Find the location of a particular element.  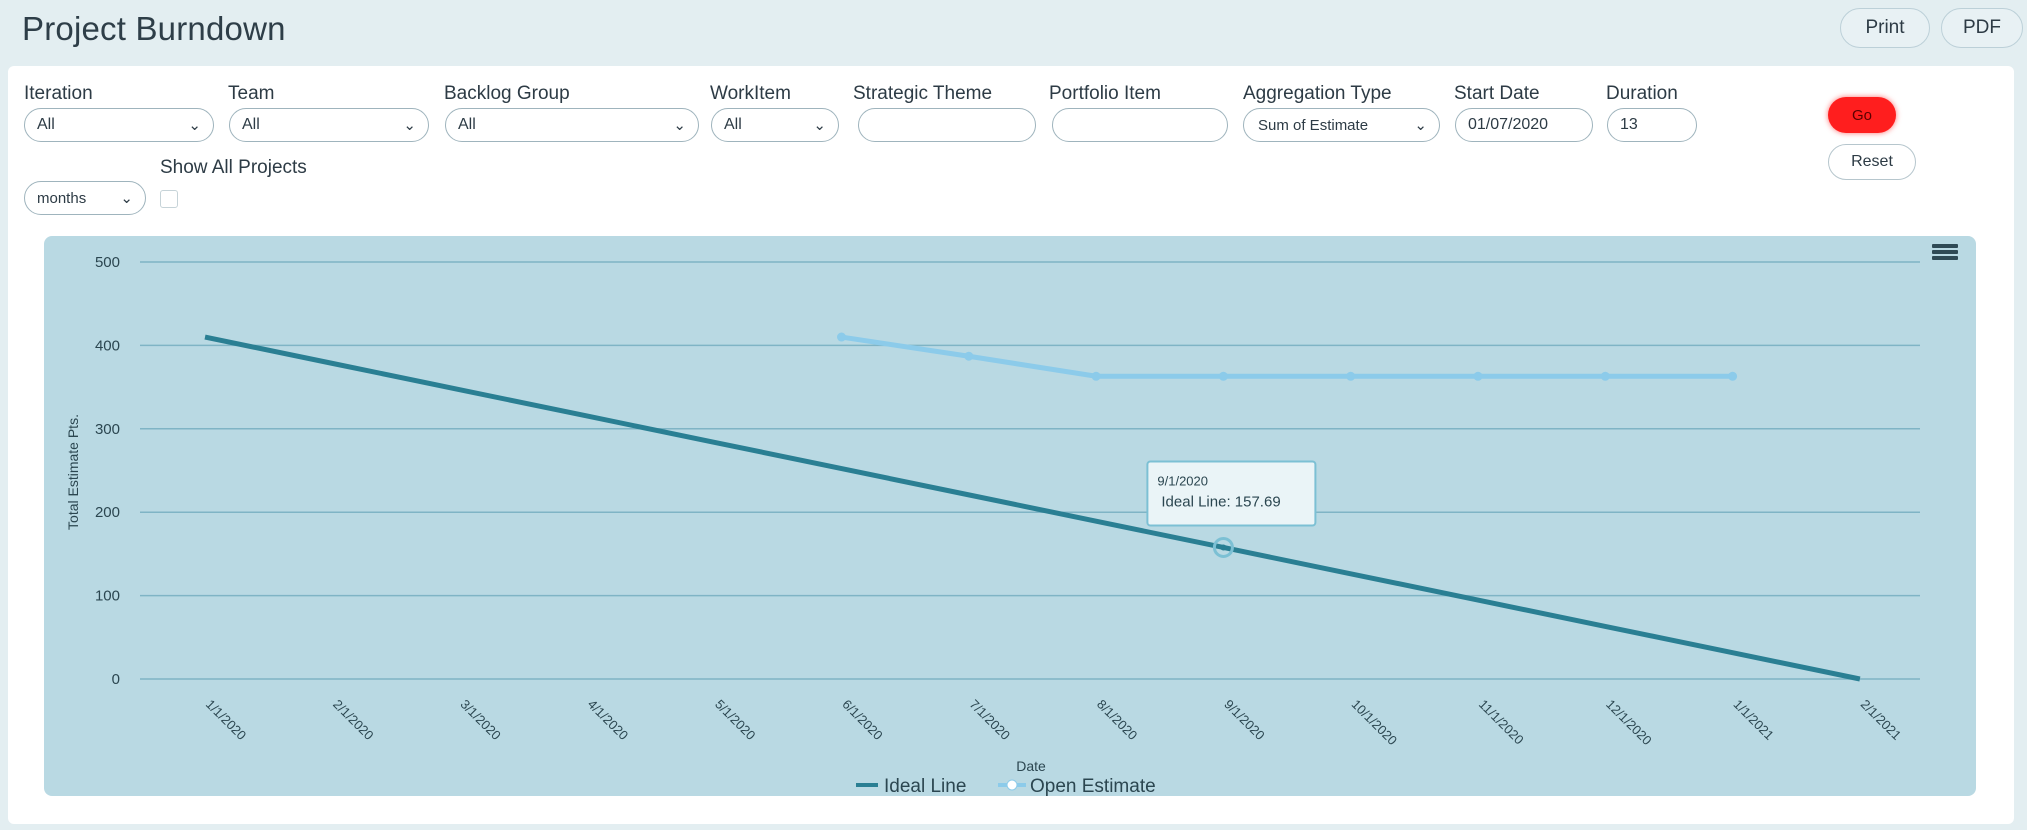

y-tick-label: 200 is located at coordinates (107, 512).